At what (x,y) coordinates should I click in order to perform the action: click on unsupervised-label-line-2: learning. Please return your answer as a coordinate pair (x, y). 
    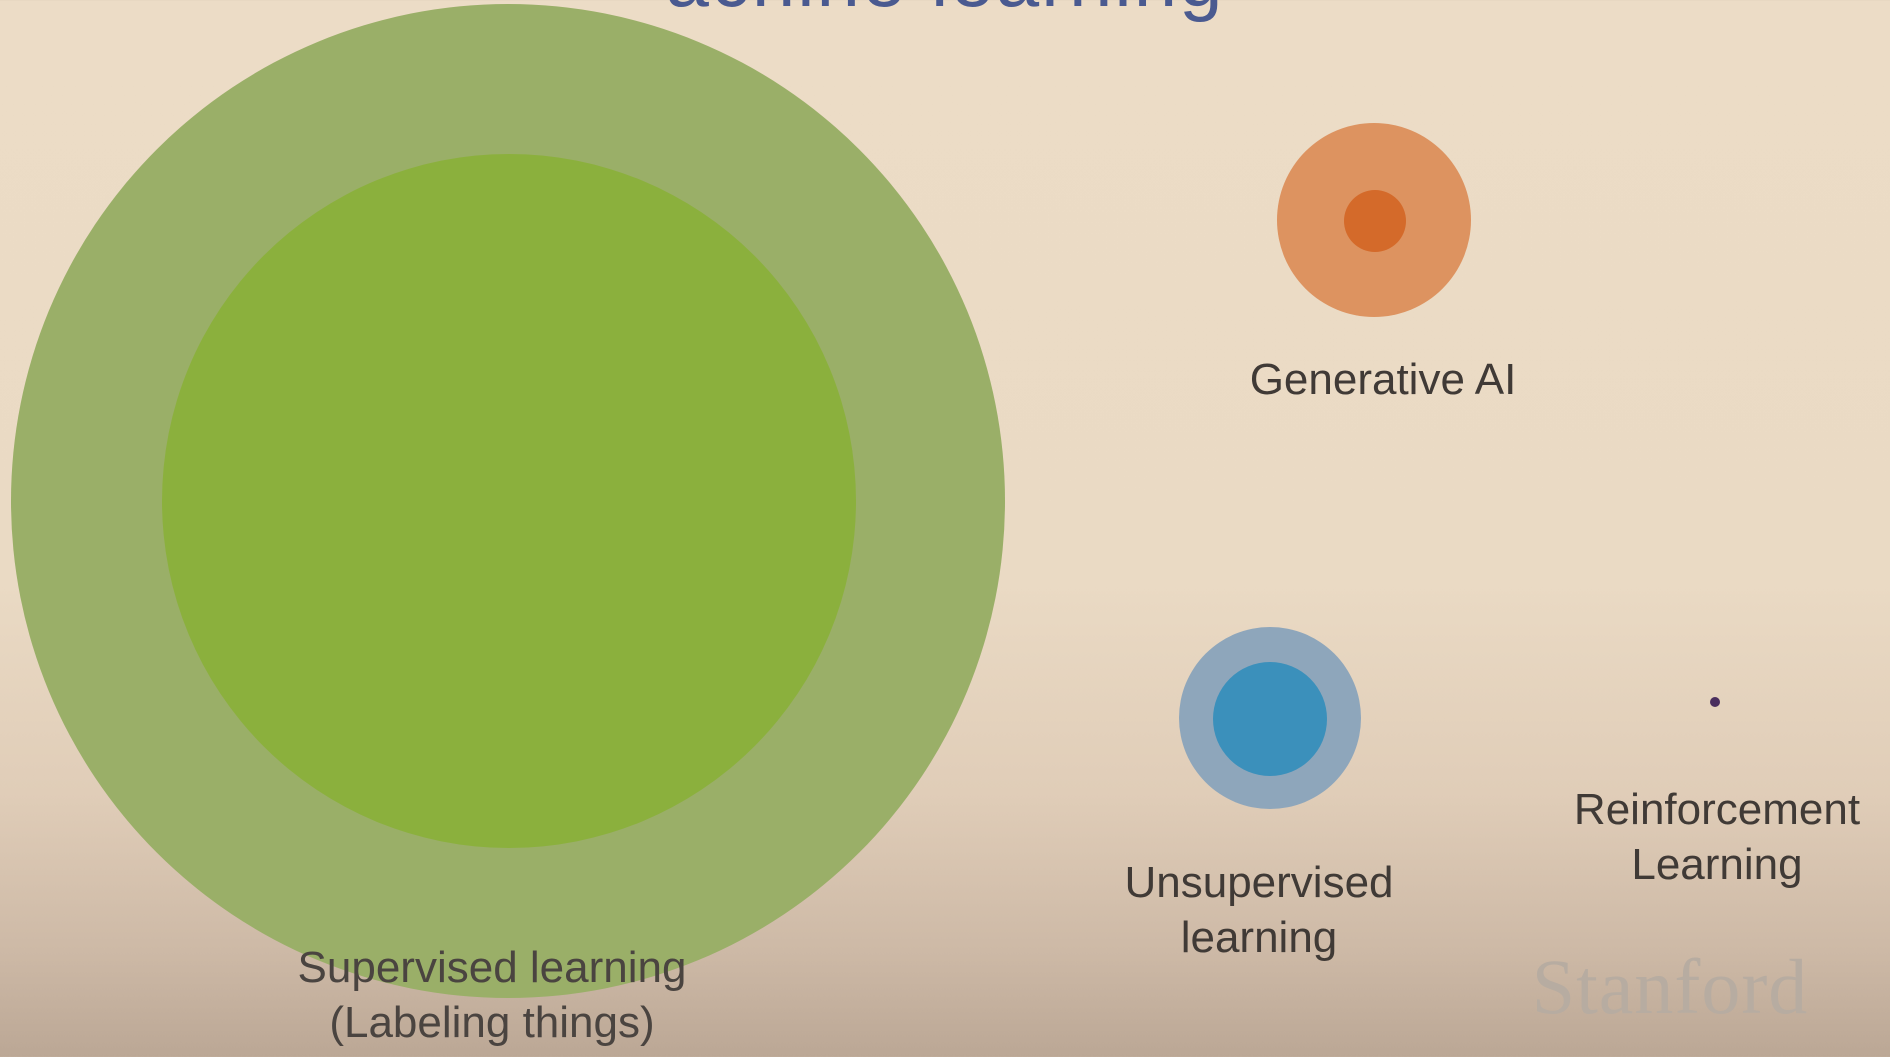
    Looking at the image, I should click on (1259, 937).